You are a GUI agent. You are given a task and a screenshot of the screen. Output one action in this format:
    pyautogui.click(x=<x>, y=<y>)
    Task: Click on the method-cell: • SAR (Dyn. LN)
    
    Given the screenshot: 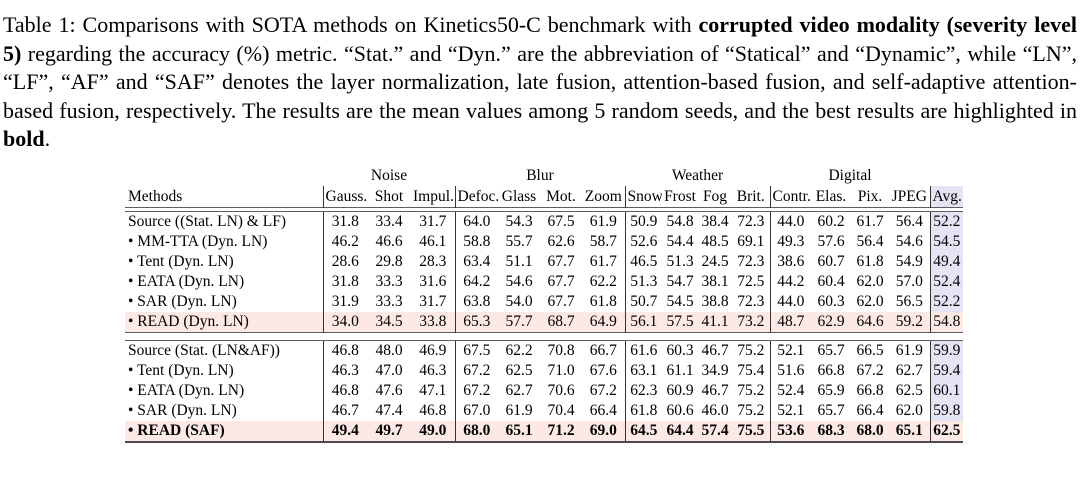 What is the action you would take?
    pyautogui.click(x=182, y=410)
    